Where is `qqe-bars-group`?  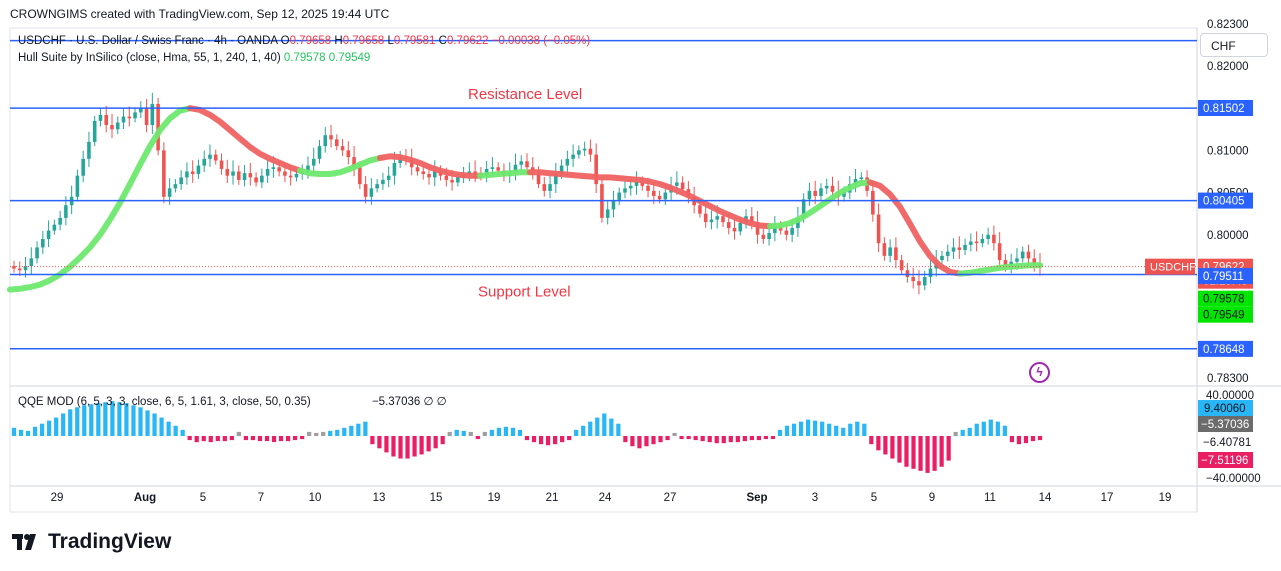 qqe-bars-group is located at coordinates (527, 437).